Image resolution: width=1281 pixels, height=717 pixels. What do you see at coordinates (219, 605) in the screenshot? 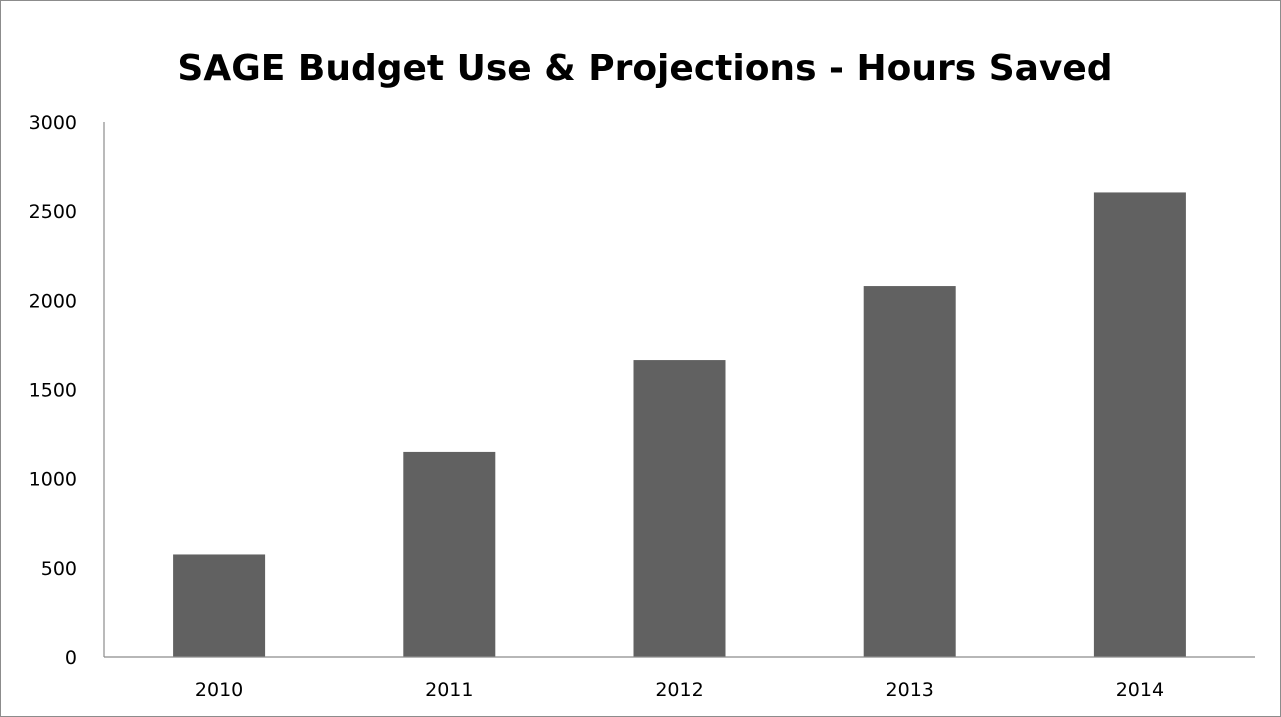
I see `bar-2010` at bounding box center [219, 605].